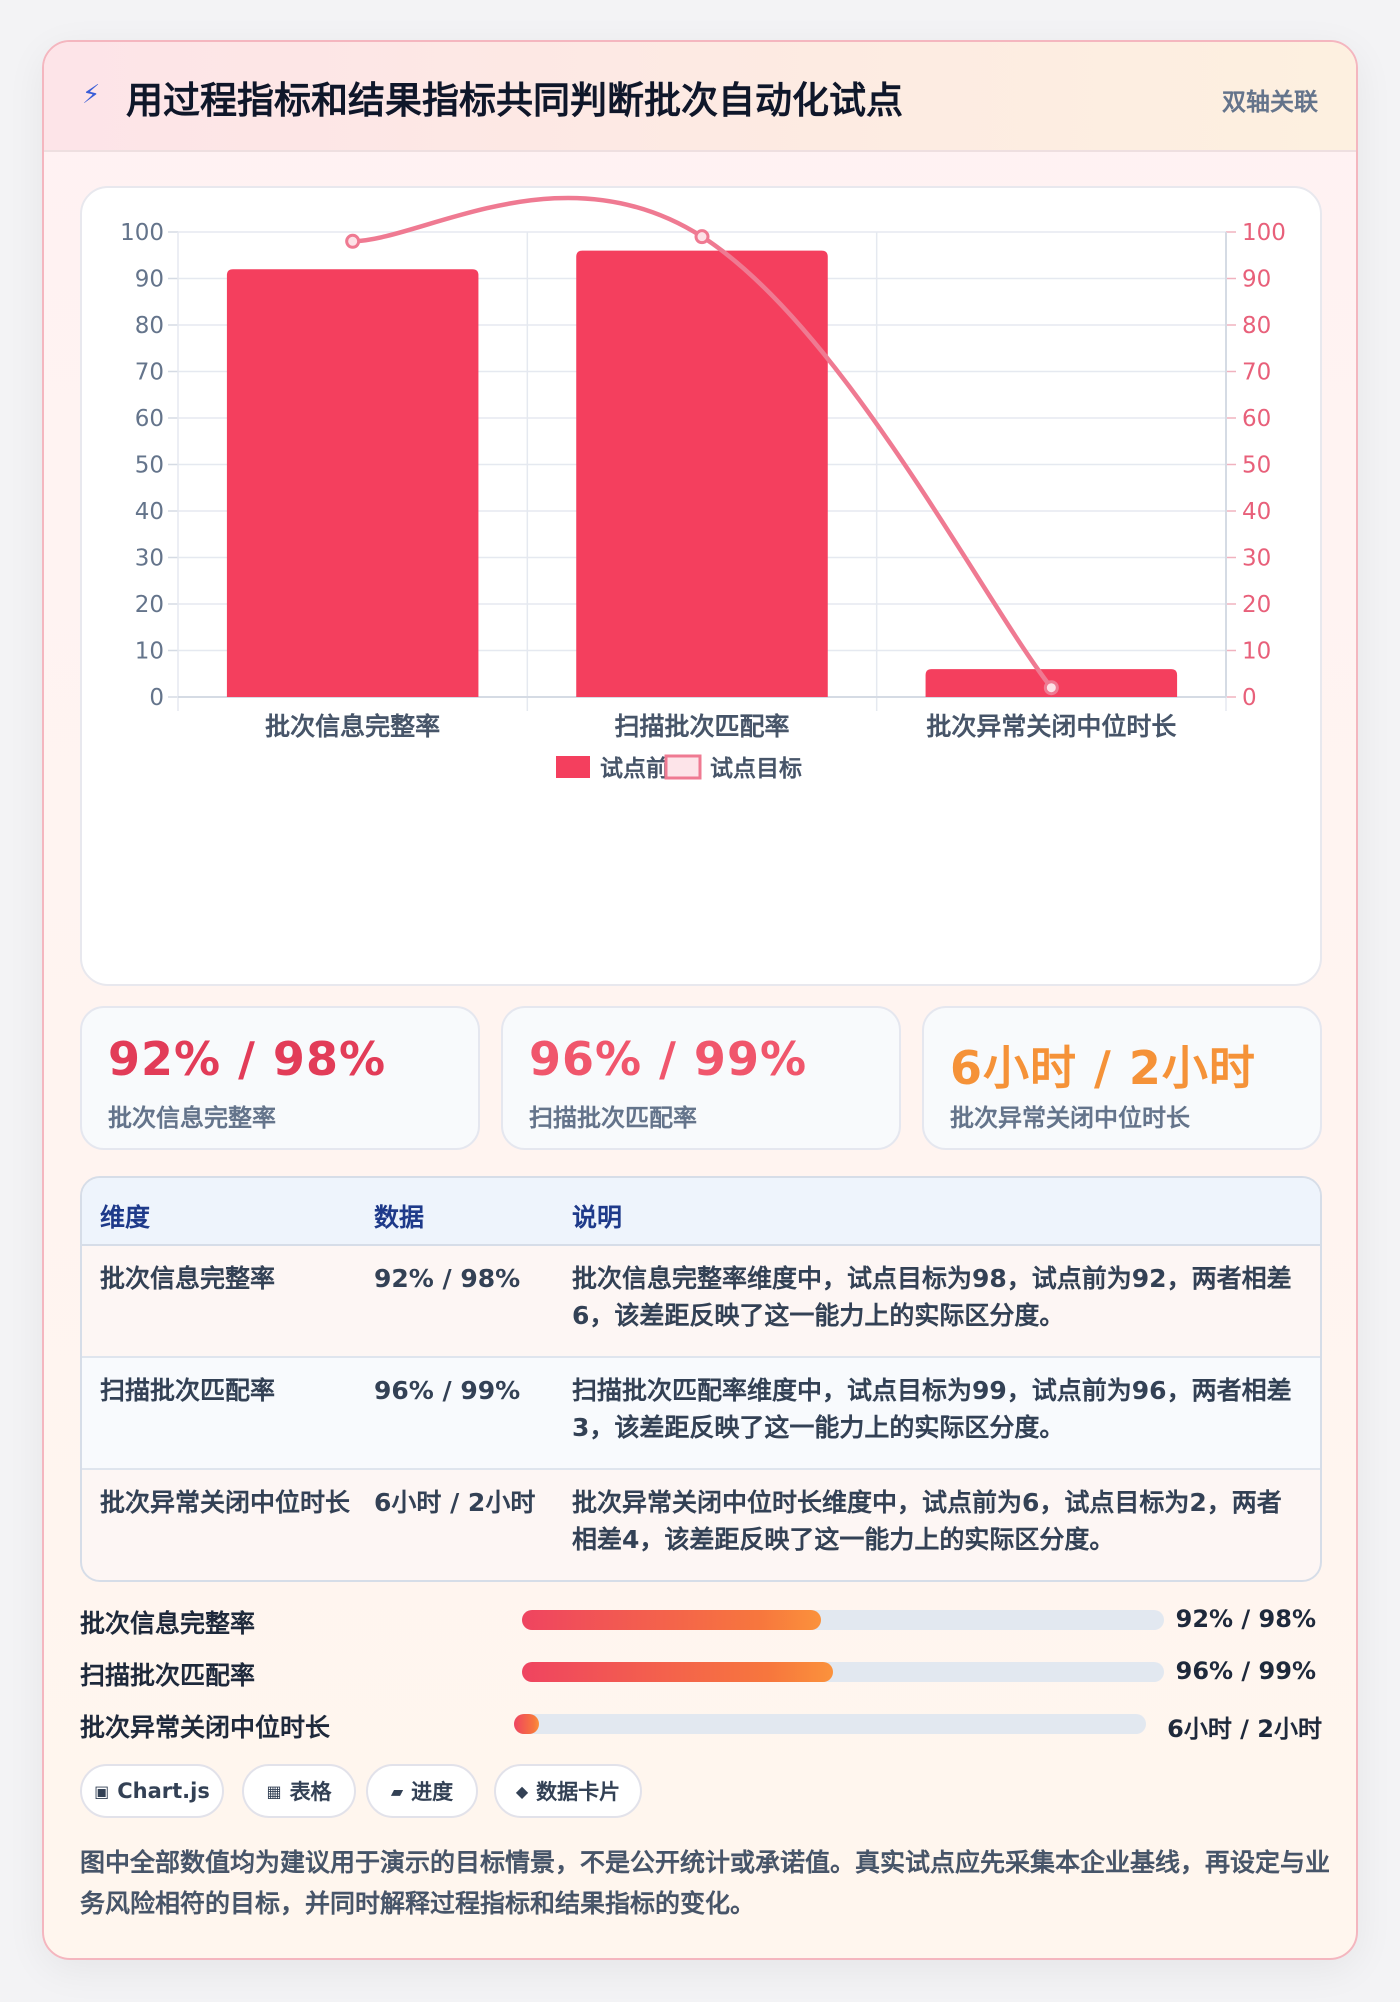  What do you see at coordinates (247, 1059) in the screenshot?
I see `stat-value: 92% / 98%` at bounding box center [247, 1059].